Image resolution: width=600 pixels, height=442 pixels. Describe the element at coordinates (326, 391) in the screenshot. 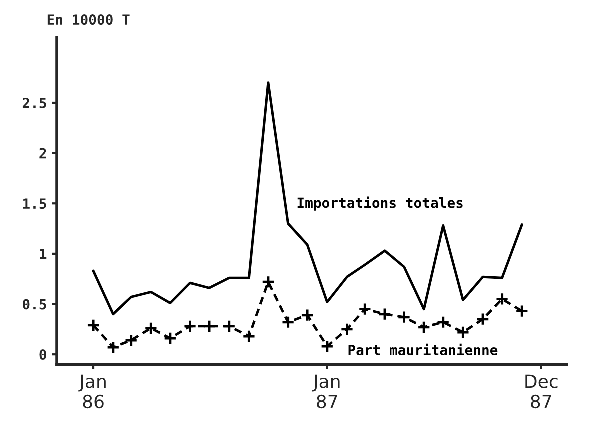

I see `x-tick-label: Jan 87` at that location.